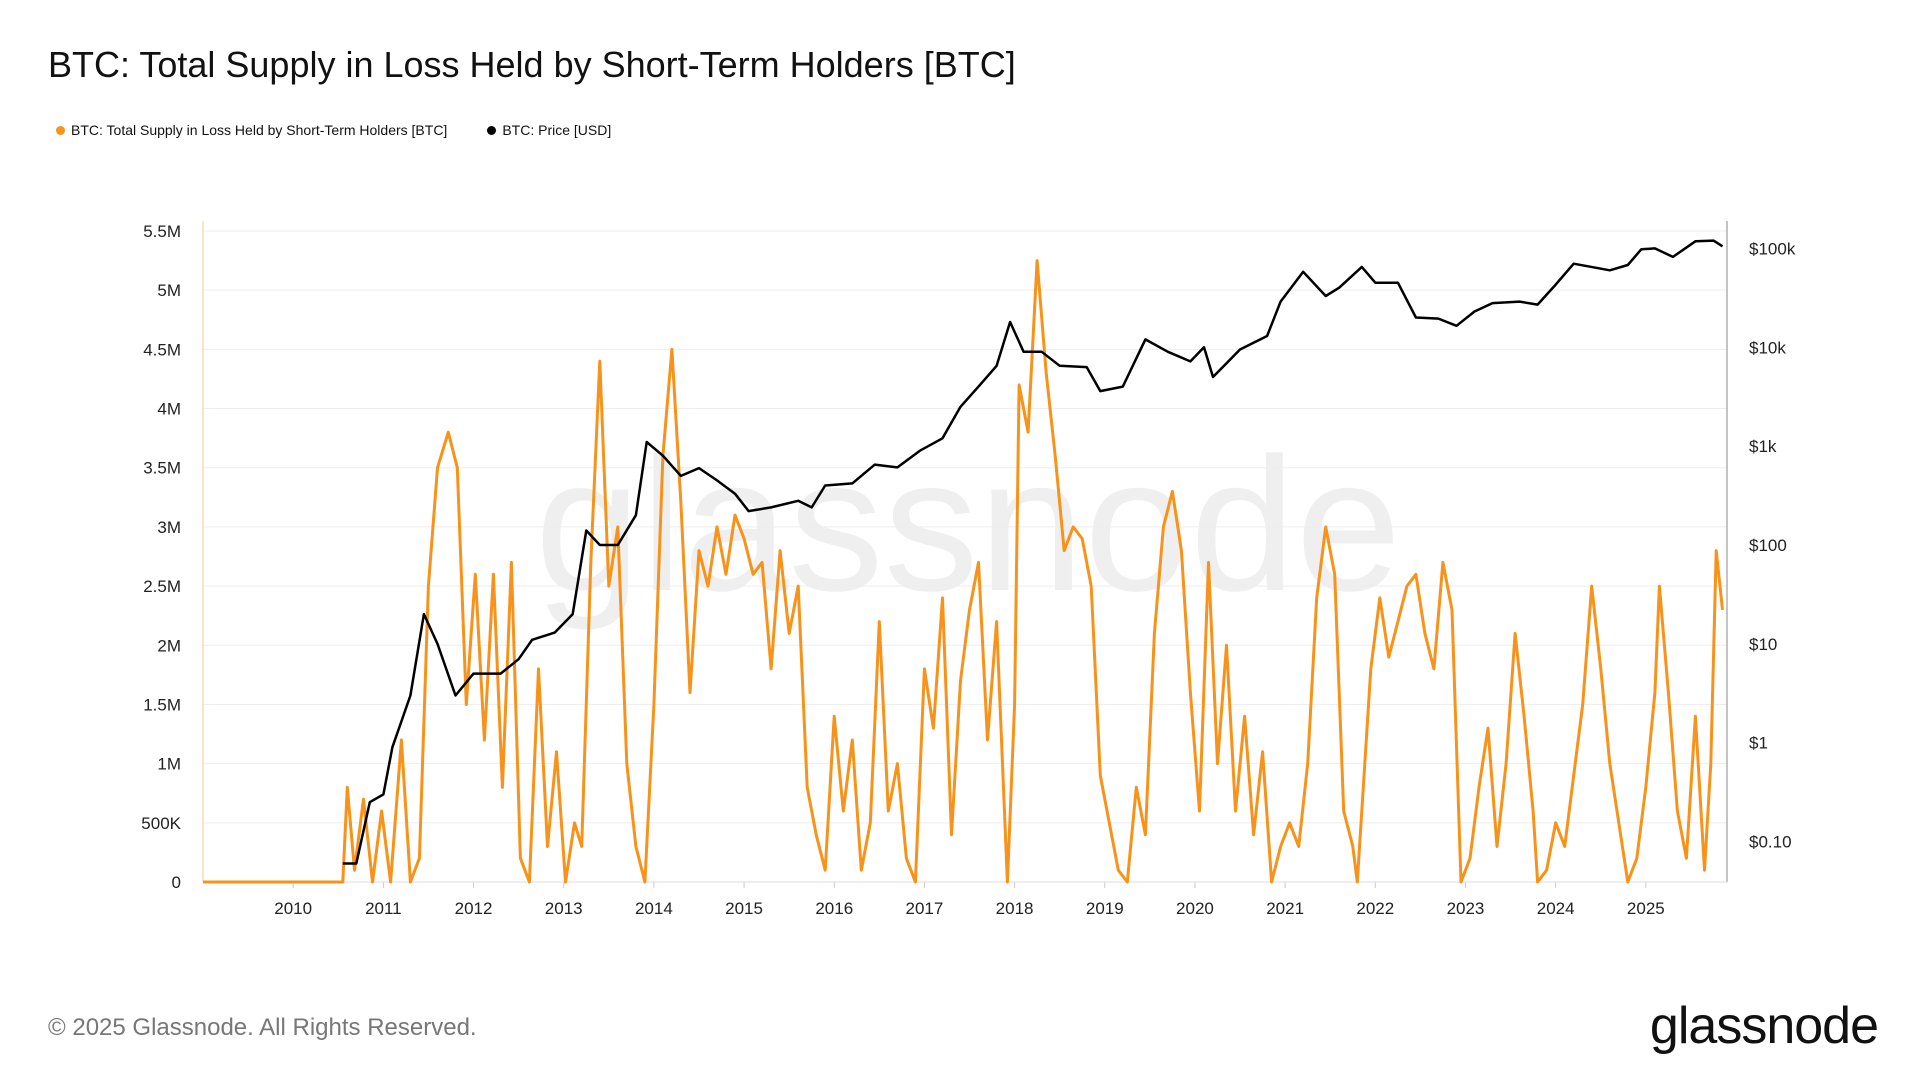 The image size is (1920, 1080). What do you see at coordinates (1767, 347) in the screenshot?
I see `y-right-tick-label: $10k` at bounding box center [1767, 347].